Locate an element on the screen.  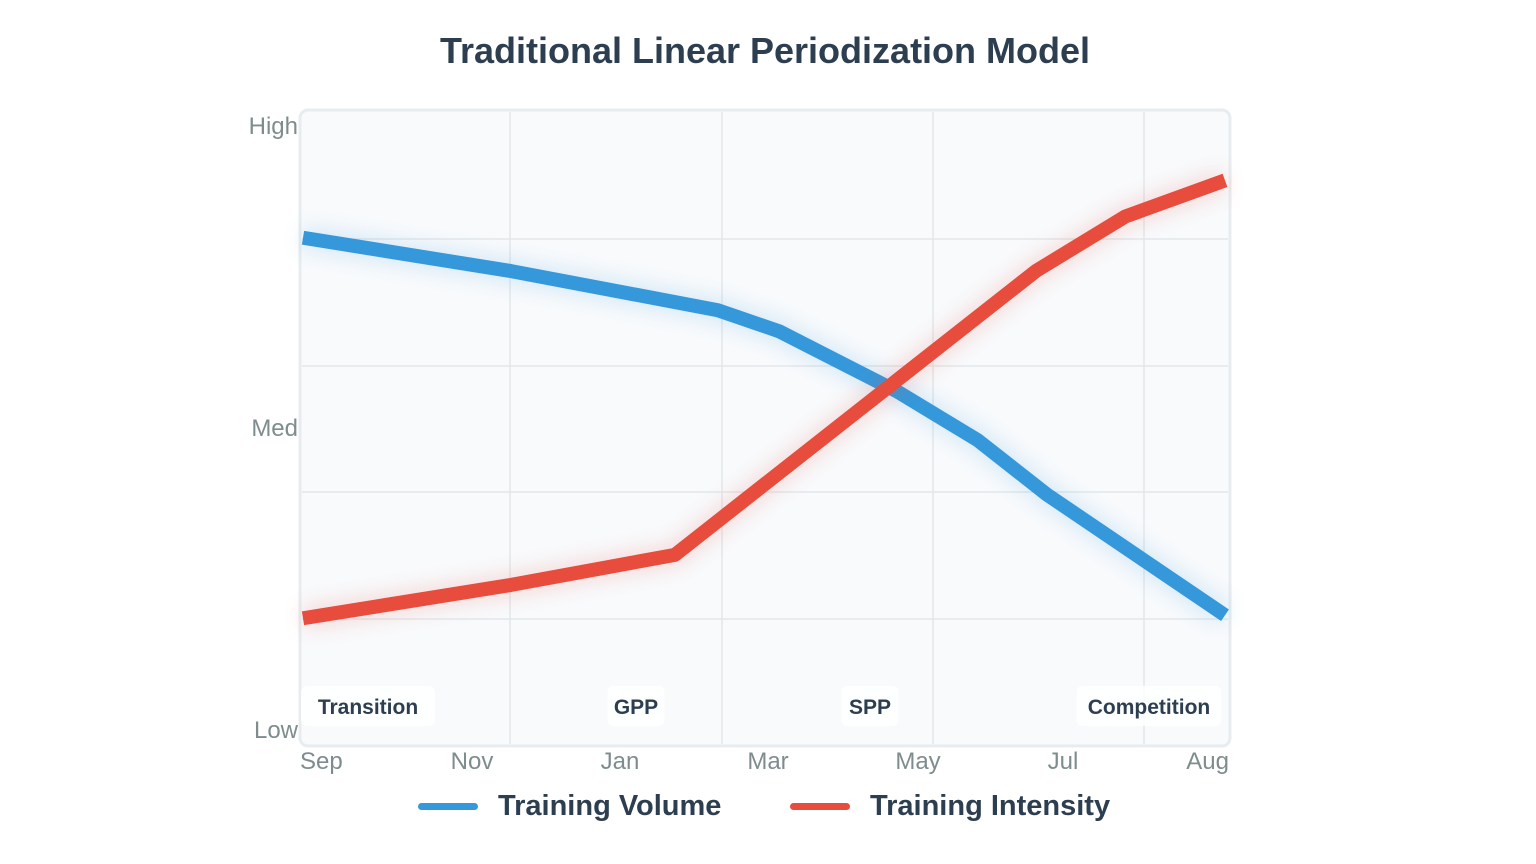
chart-title: Traditional Linear Periodization Model is located at coordinates (765, 50).